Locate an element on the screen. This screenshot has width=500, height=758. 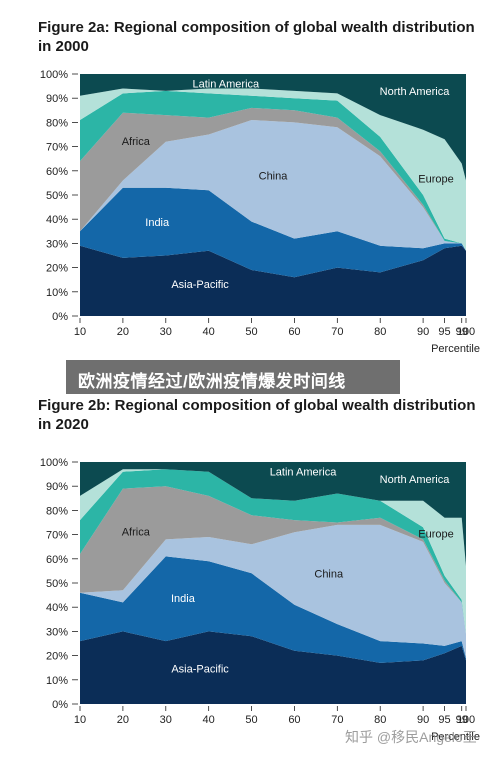
overlay-banner-text: 欧洲疫情经过/欧洲疫情爆发时间线 is located at coordinates (212, 381).